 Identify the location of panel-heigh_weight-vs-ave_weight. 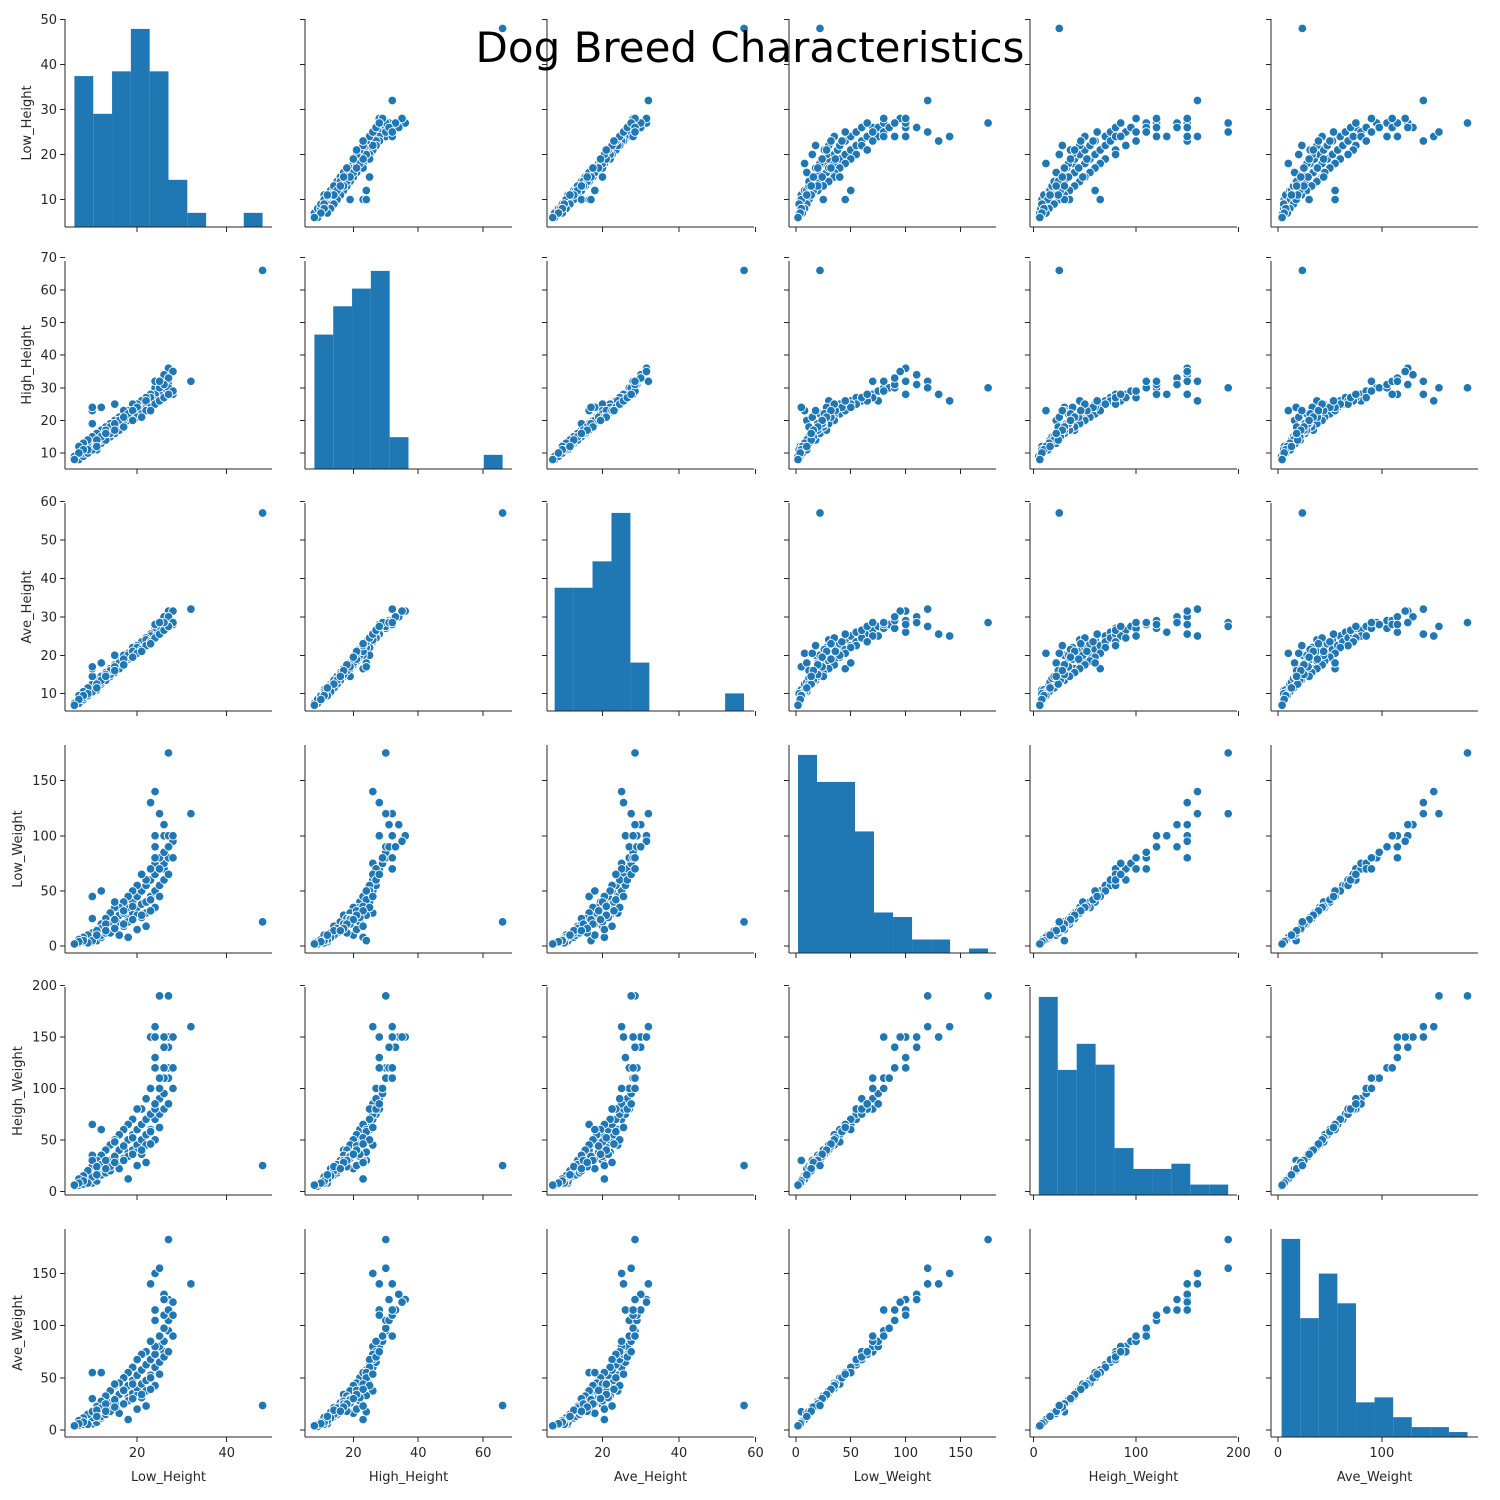
(1372, 1092).